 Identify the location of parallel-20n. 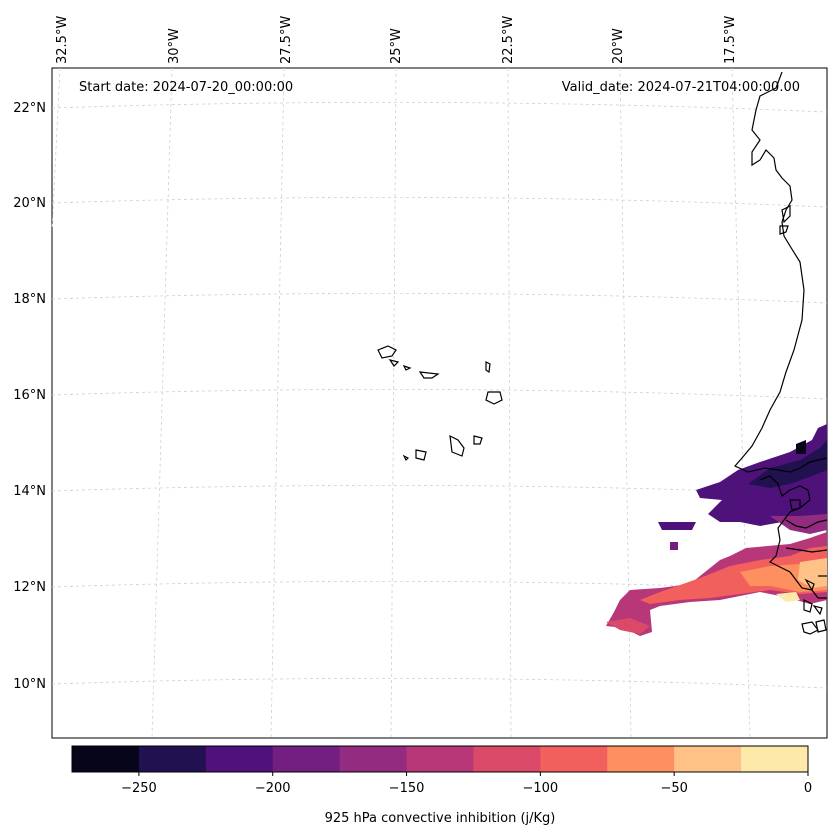
(439, 202).